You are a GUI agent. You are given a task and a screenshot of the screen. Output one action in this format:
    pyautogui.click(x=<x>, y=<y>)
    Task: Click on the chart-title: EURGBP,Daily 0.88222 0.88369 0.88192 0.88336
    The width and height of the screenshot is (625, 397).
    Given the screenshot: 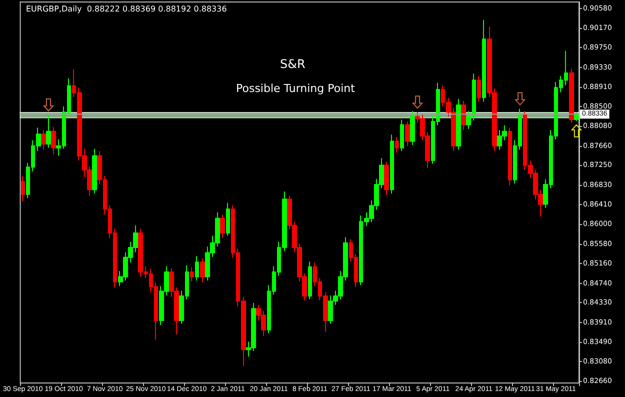 What is the action you would take?
    pyautogui.click(x=126, y=9)
    